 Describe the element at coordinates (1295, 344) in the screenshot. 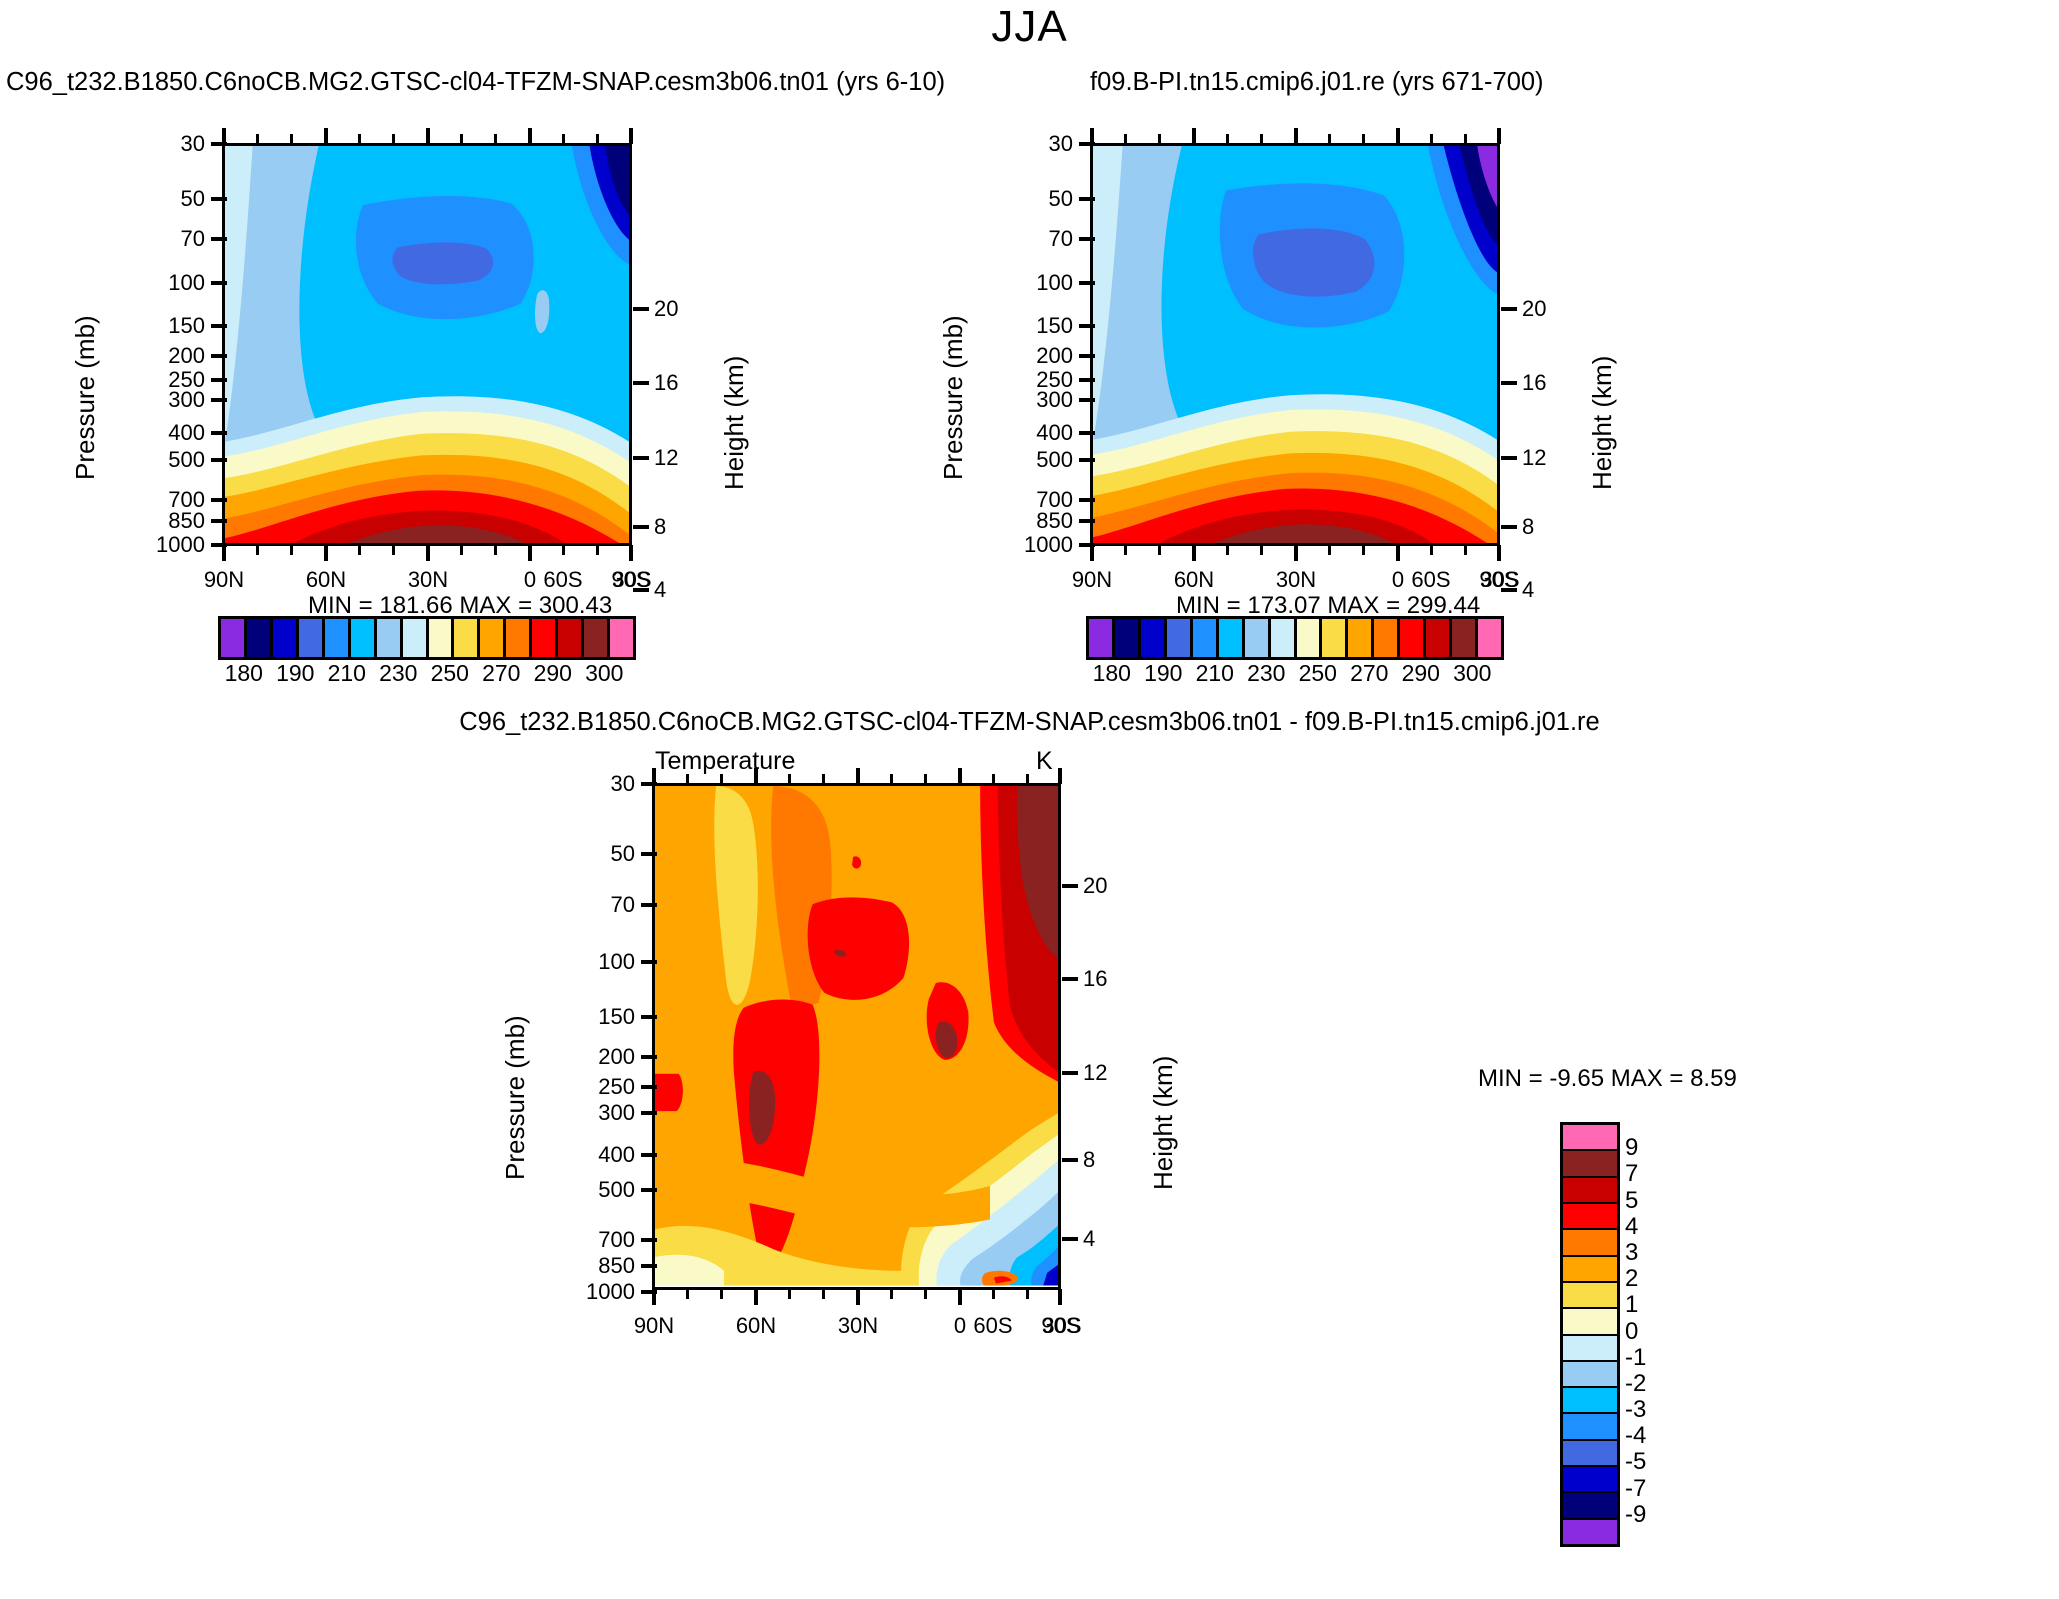

I see `panel-right-plot` at that location.